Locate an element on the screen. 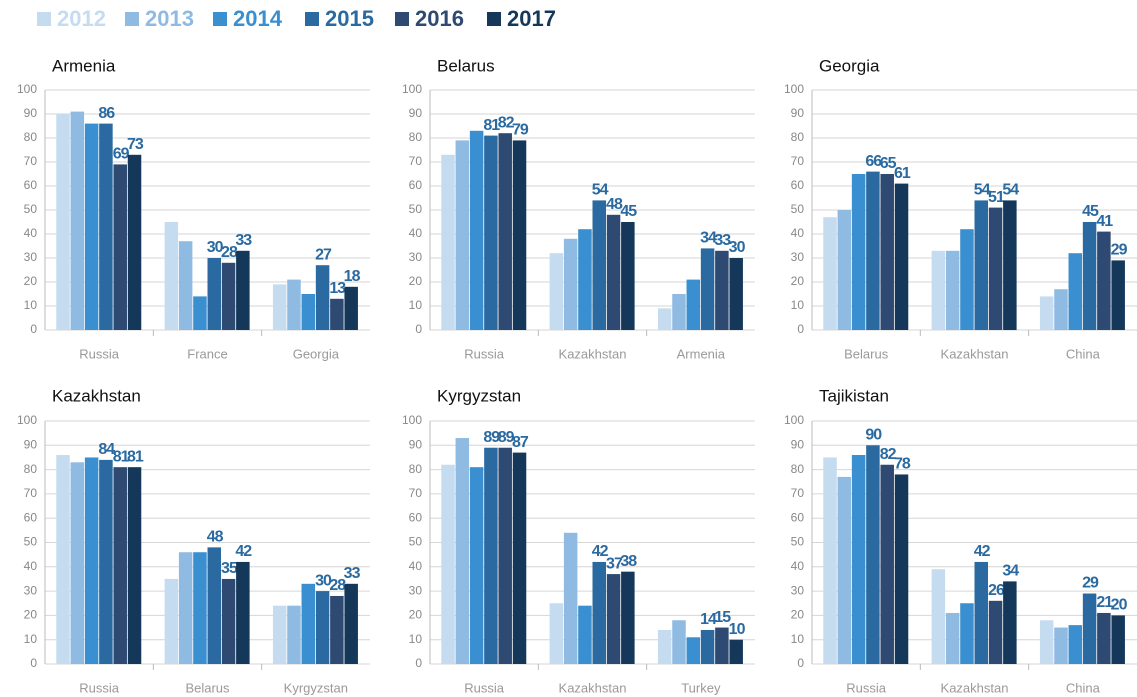 The image size is (1137, 697). data-label: 28 is located at coordinates (229, 252).